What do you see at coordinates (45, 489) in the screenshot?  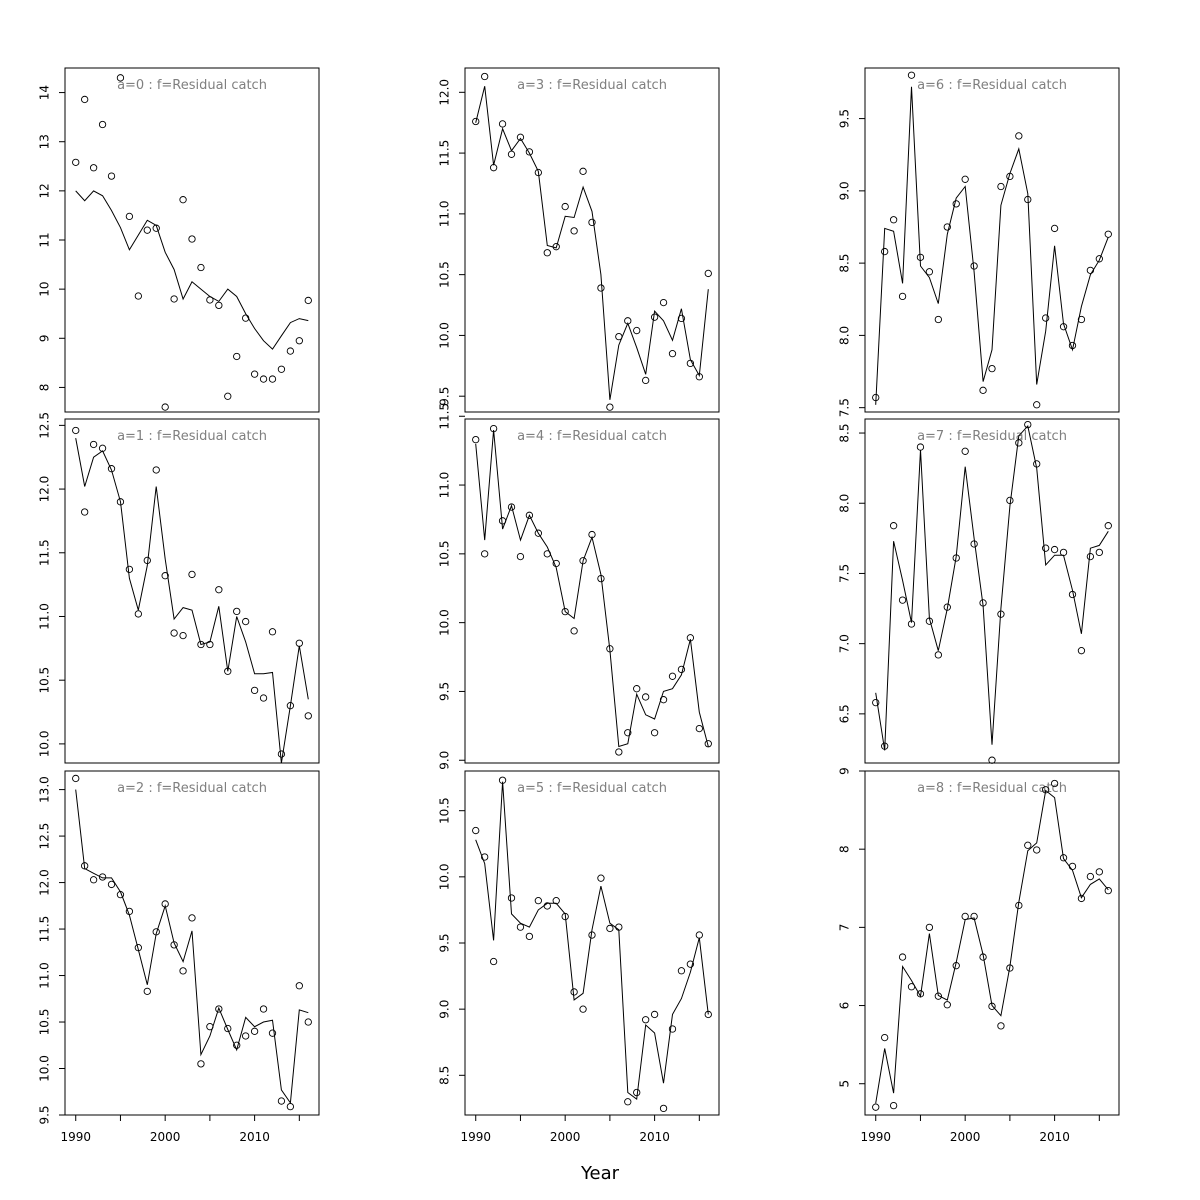 I see `y-tick-label: 12.0` at bounding box center [45, 489].